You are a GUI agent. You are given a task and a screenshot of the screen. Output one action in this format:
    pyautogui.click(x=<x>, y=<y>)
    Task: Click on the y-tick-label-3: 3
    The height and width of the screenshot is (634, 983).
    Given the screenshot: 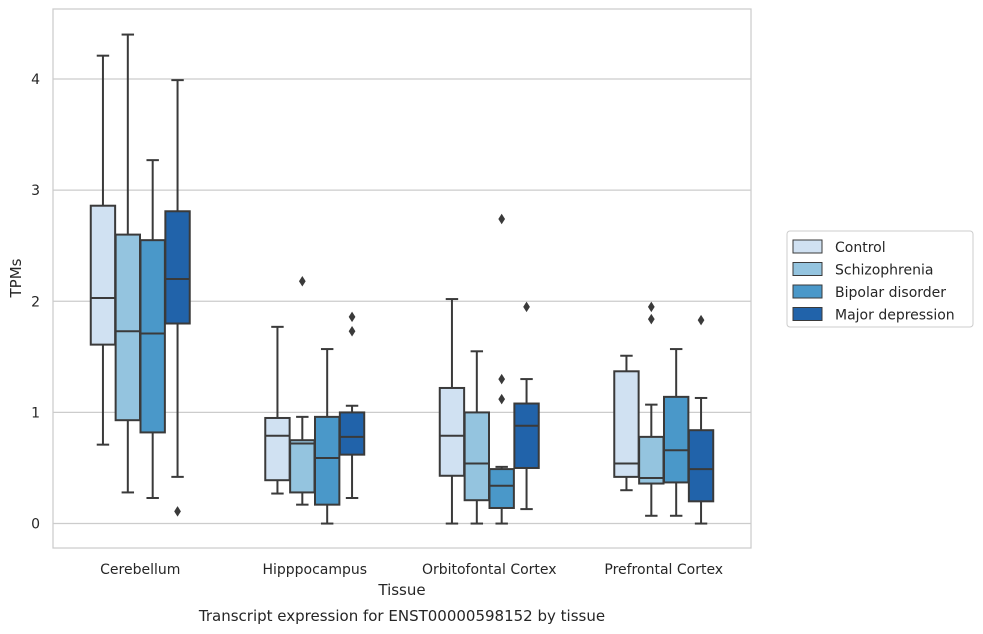 What is the action you would take?
    pyautogui.click(x=35, y=191)
    